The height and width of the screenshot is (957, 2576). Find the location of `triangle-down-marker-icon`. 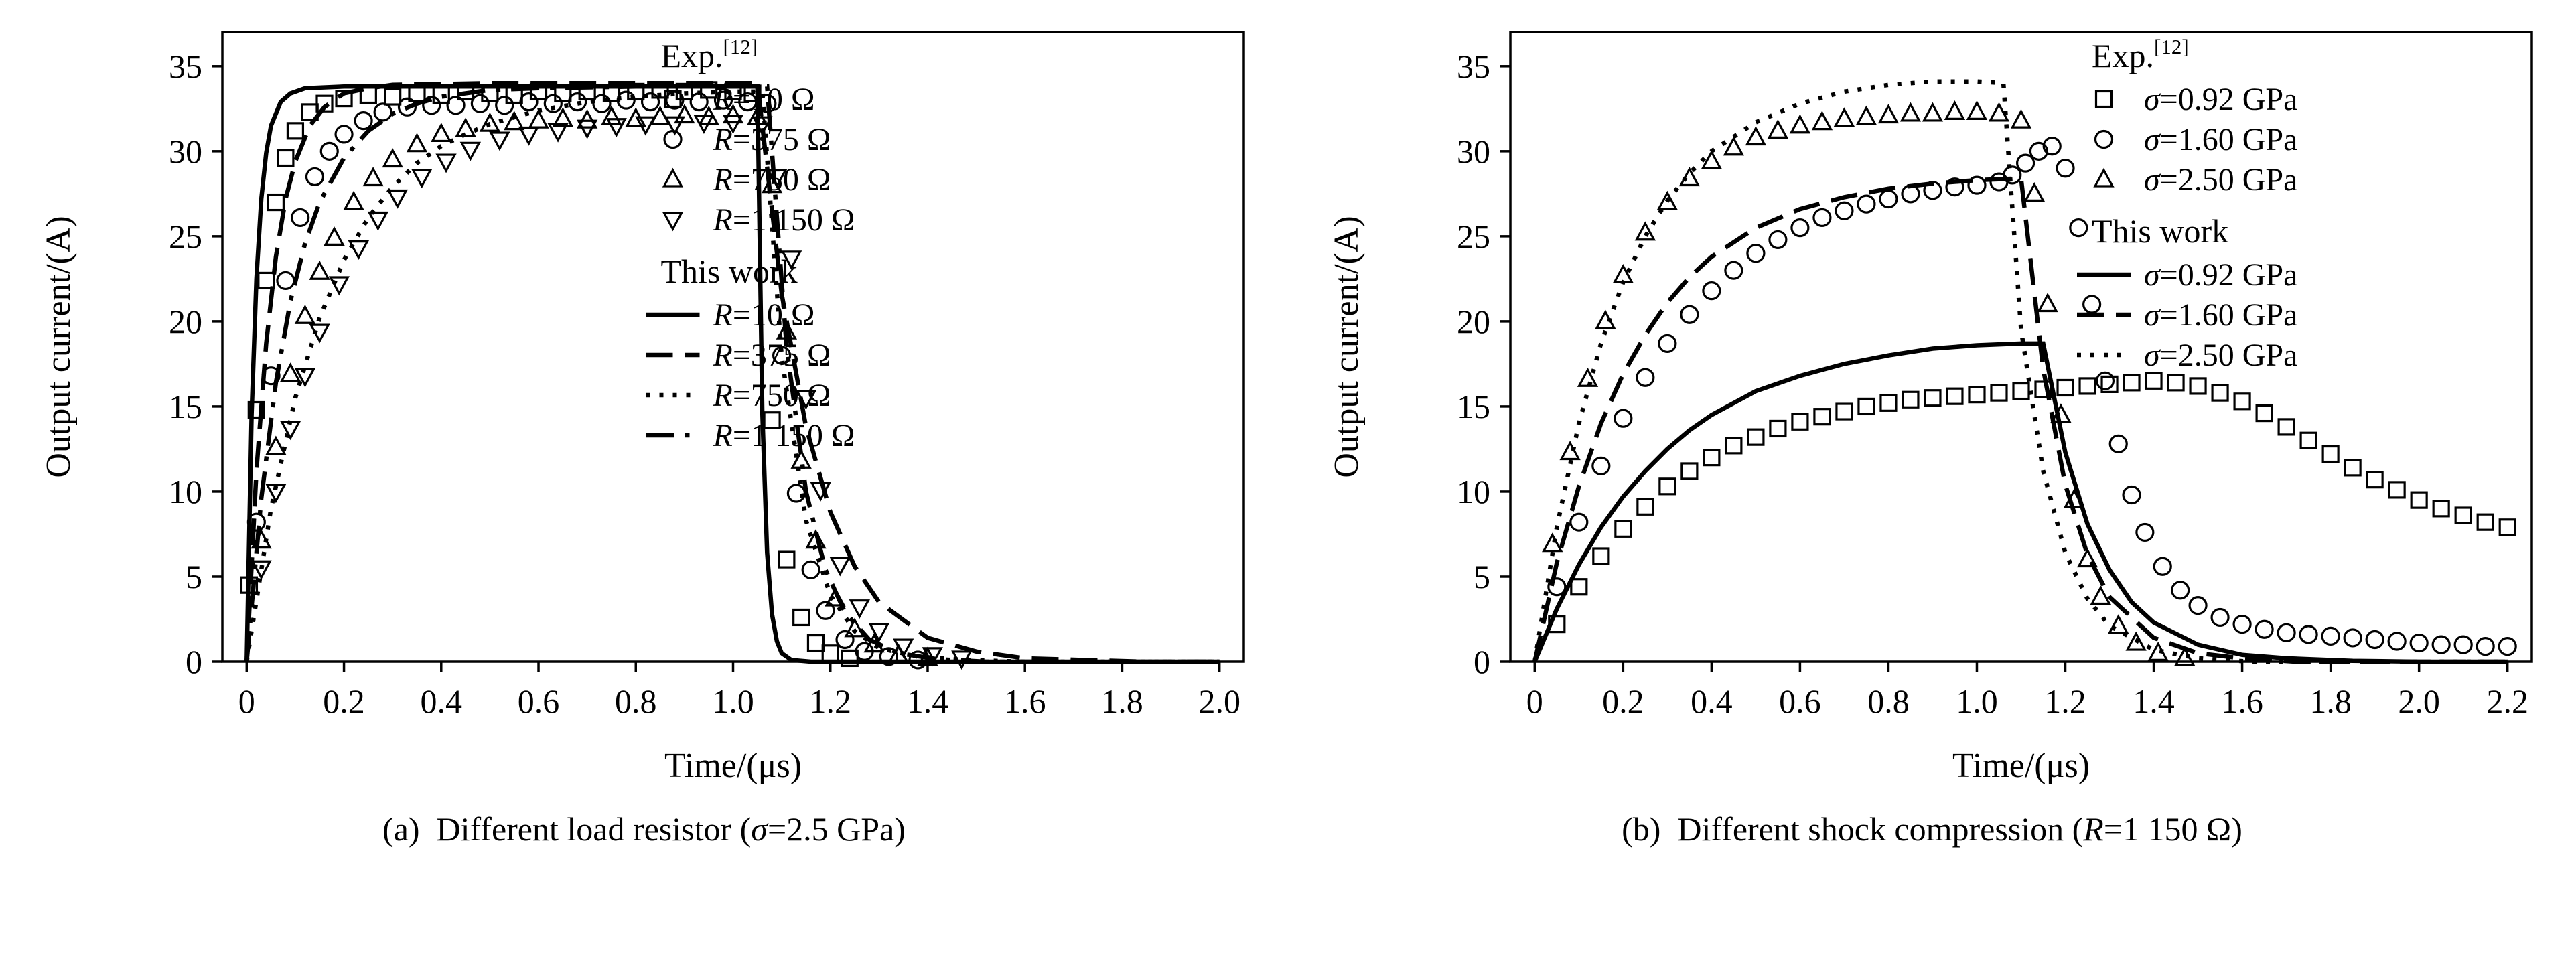

triangle-down-marker-icon is located at coordinates (672, 222).